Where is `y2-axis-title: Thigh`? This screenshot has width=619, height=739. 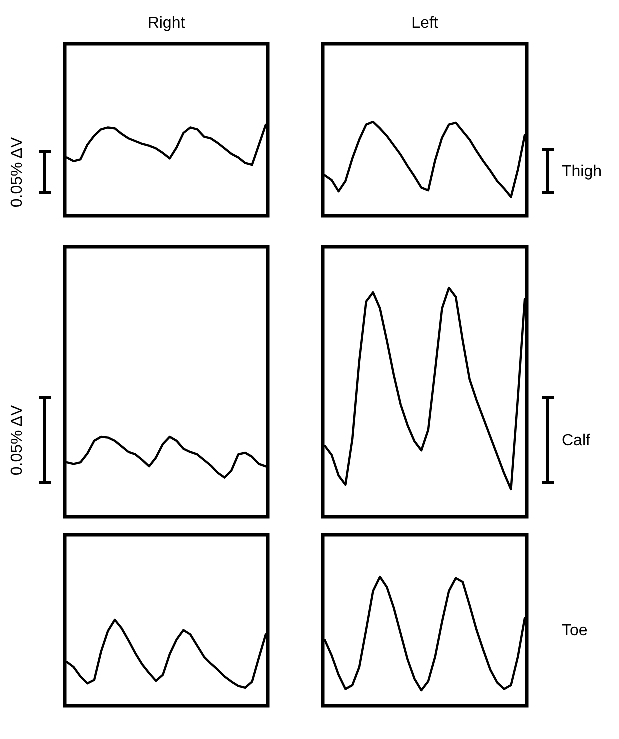 y2-axis-title: Thigh is located at coordinates (582, 172).